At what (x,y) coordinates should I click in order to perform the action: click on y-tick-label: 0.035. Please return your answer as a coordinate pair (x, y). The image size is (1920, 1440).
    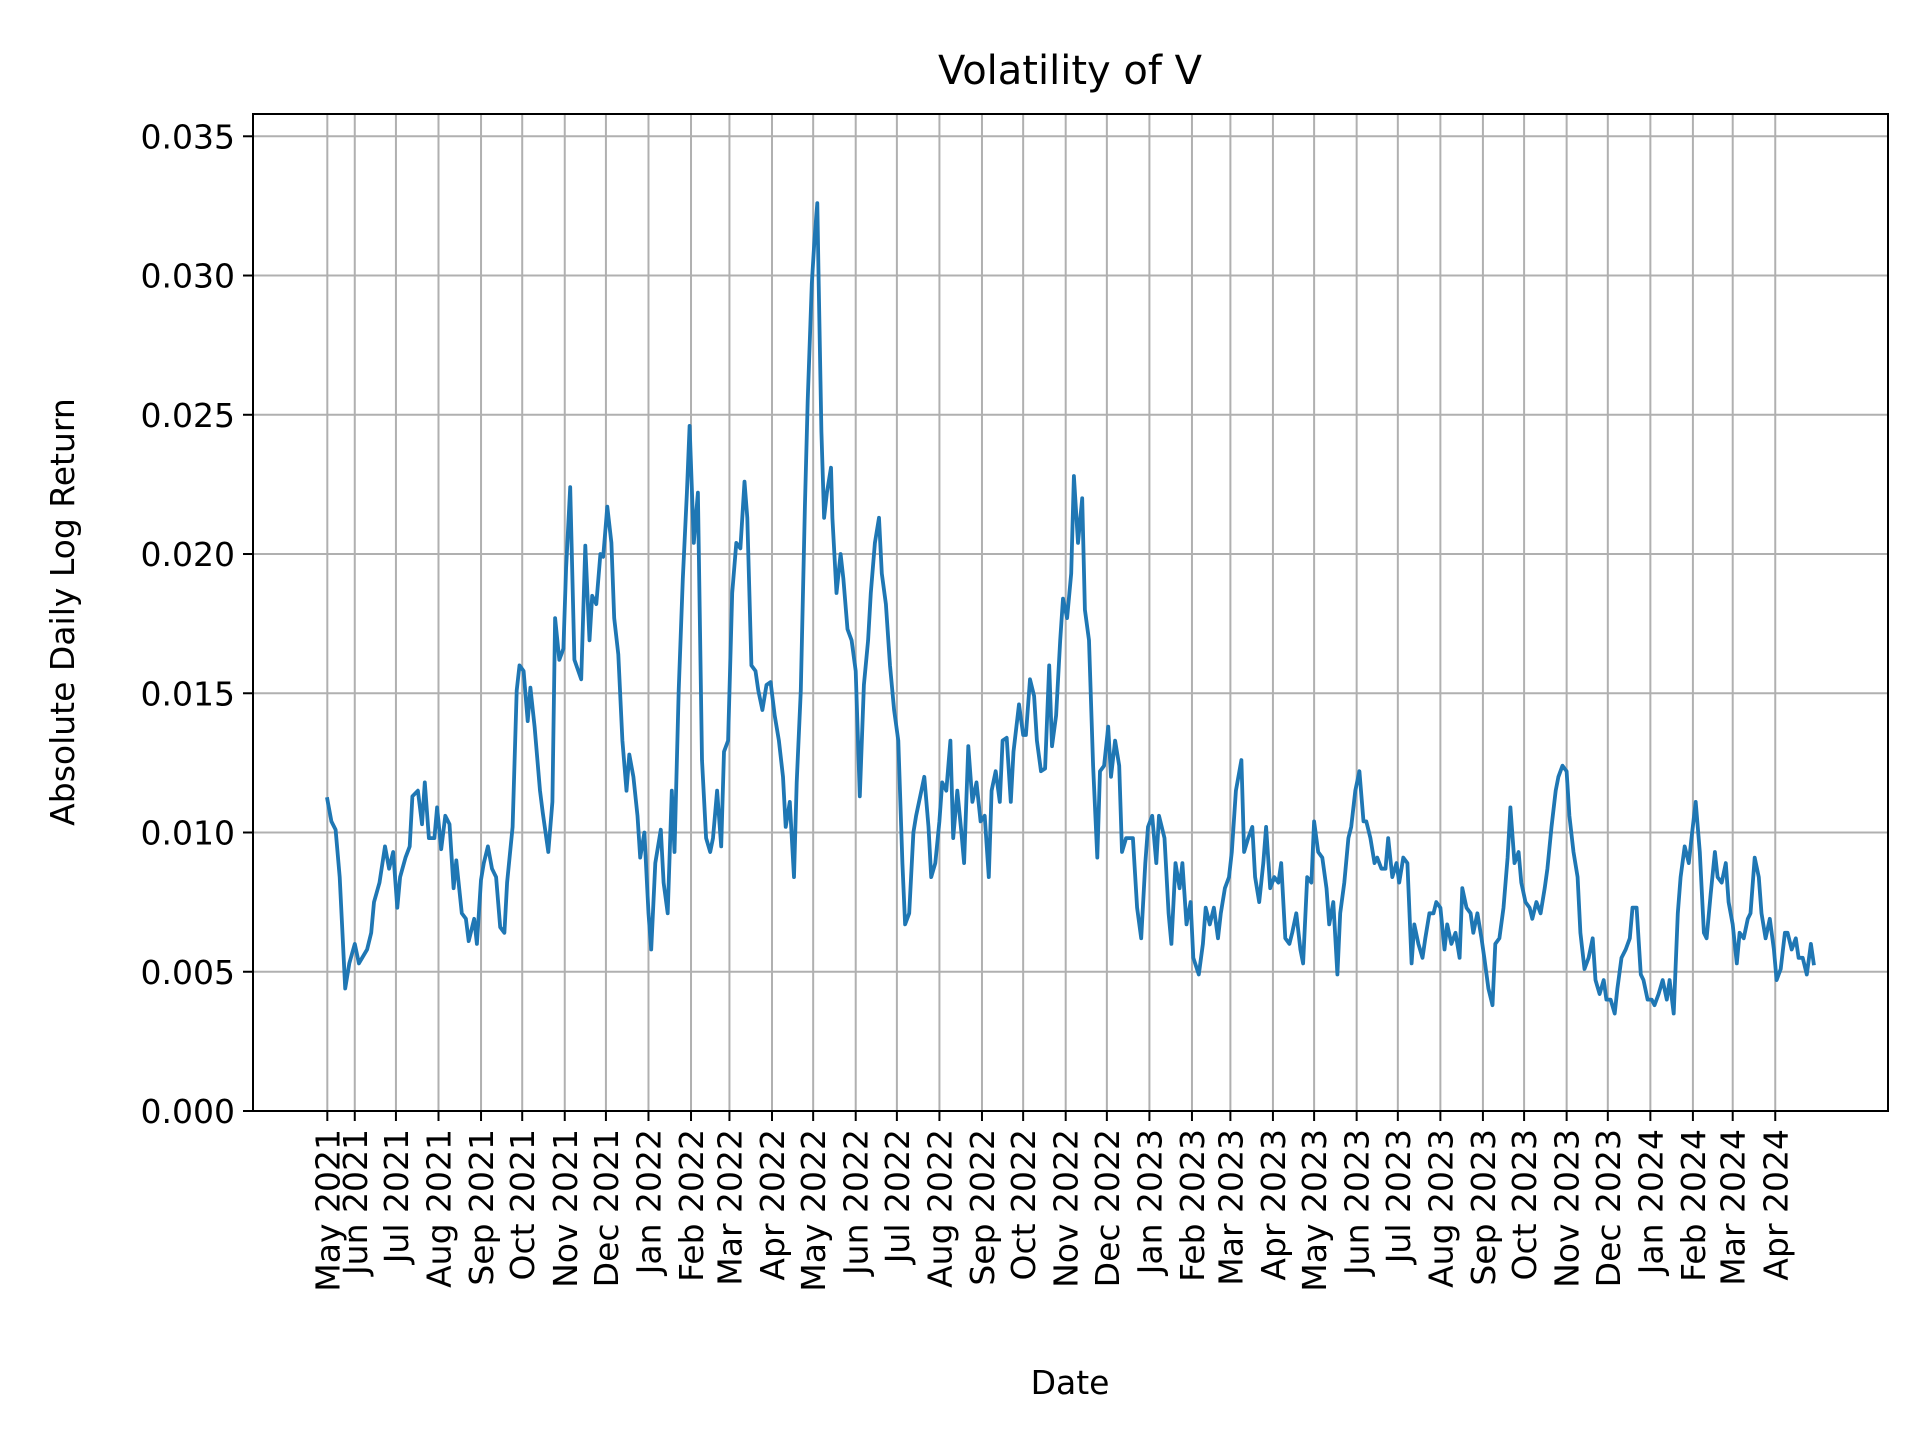
    Looking at the image, I should click on (188, 136).